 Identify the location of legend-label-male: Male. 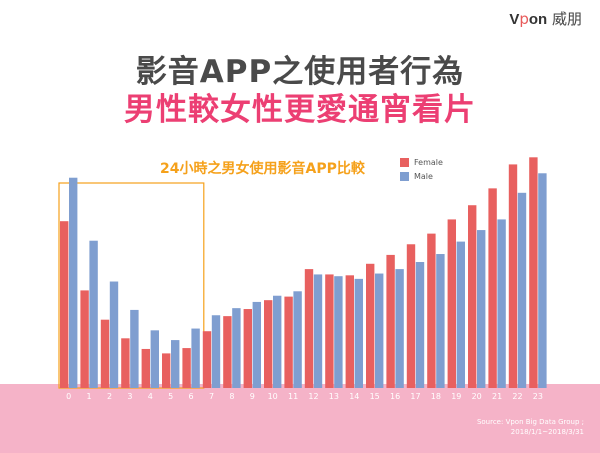
(423, 176).